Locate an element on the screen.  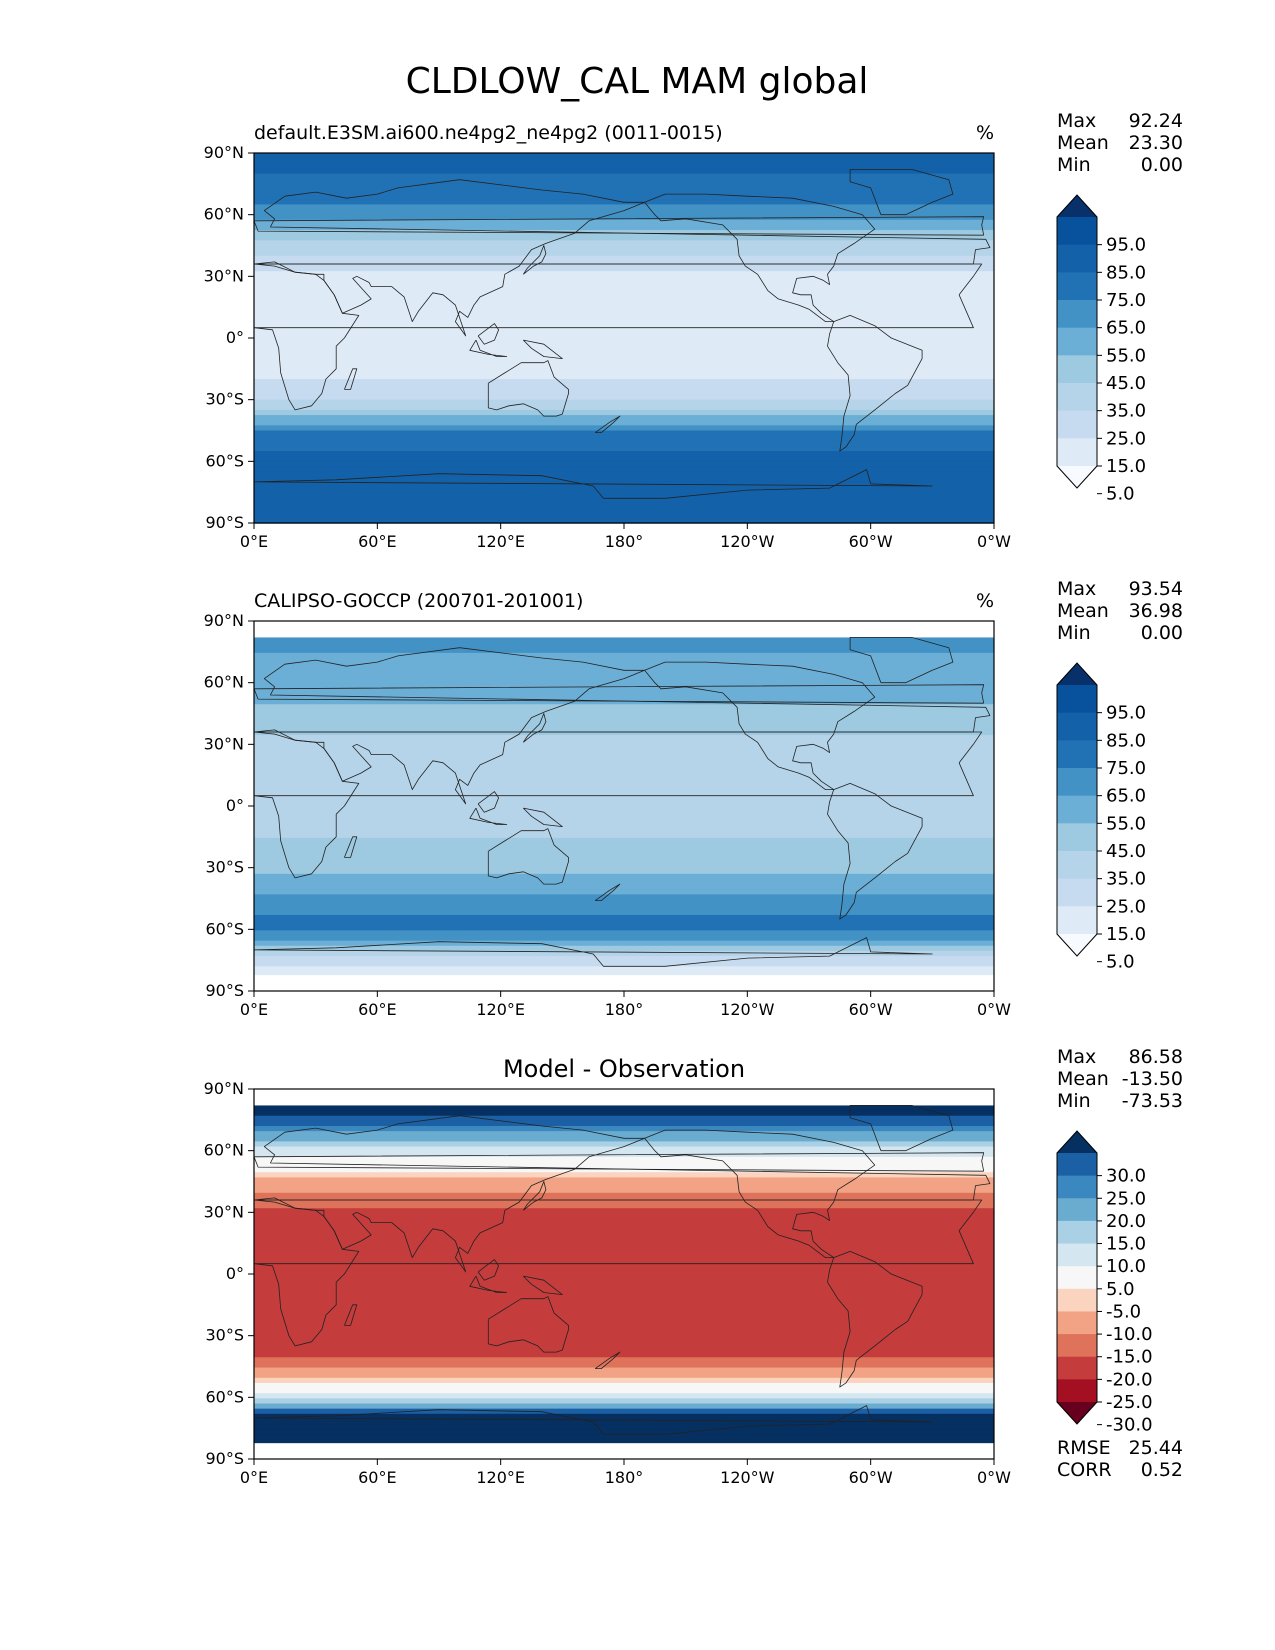
stat-value: 36.98 is located at coordinates (1156, 611).